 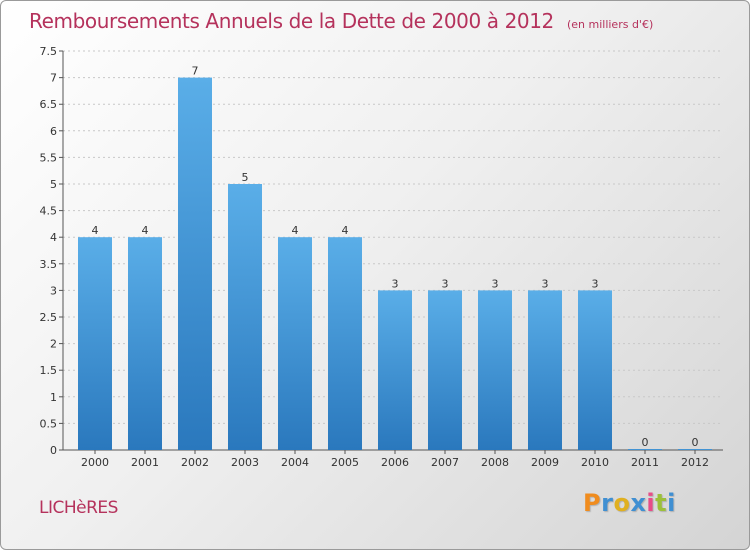 I want to click on logo-letter: P, so click(x=592, y=503).